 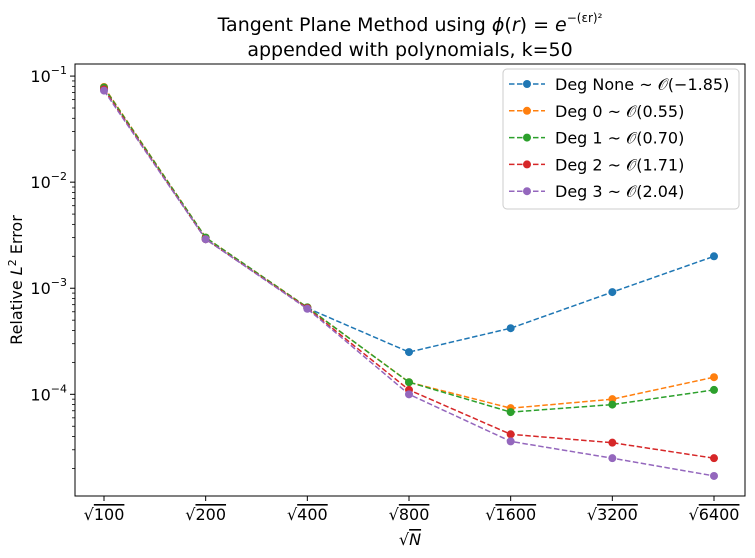 I want to click on legend-frame, so click(x=621, y=139).